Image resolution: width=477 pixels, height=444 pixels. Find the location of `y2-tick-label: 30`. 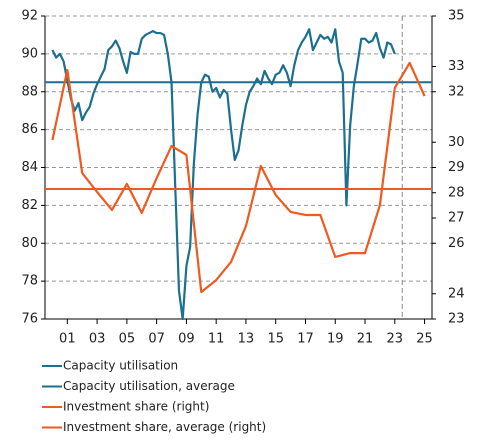

y2-tick-label: 30 is located at coordinates (456, 142).